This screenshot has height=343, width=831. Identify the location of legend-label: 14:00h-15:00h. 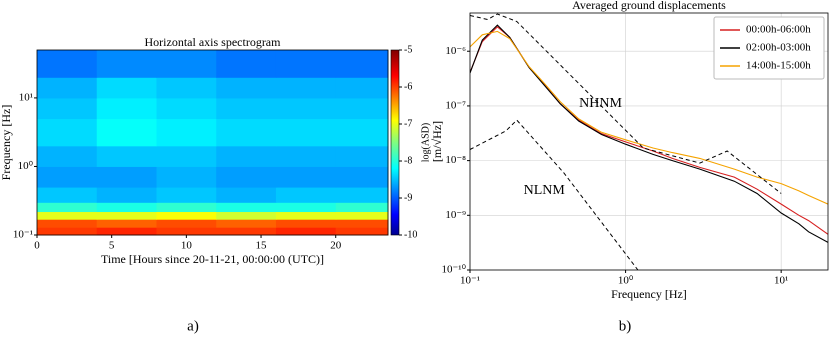
(778, 66).